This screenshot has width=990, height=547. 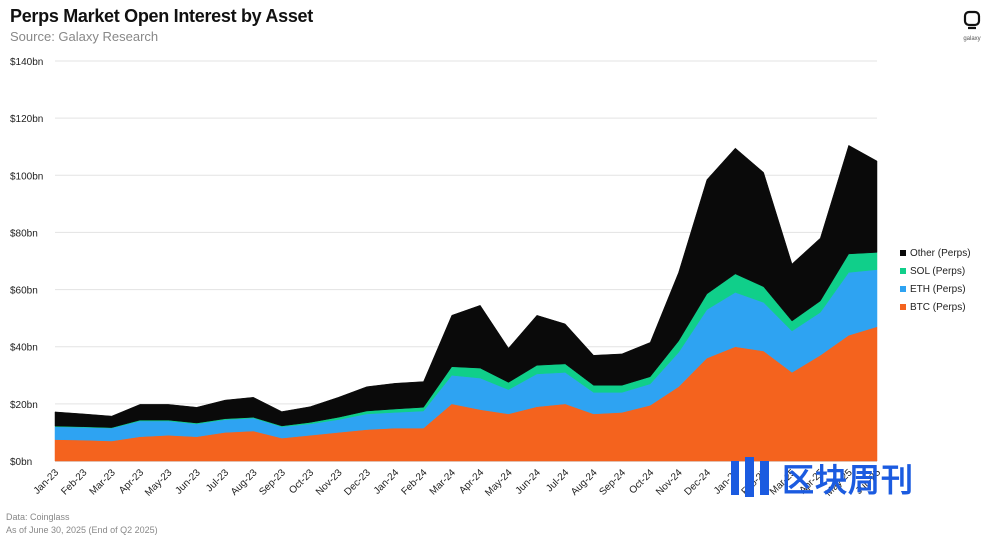 I want to click on x-tick-label: Aug-24, so click(x=584, y=482).